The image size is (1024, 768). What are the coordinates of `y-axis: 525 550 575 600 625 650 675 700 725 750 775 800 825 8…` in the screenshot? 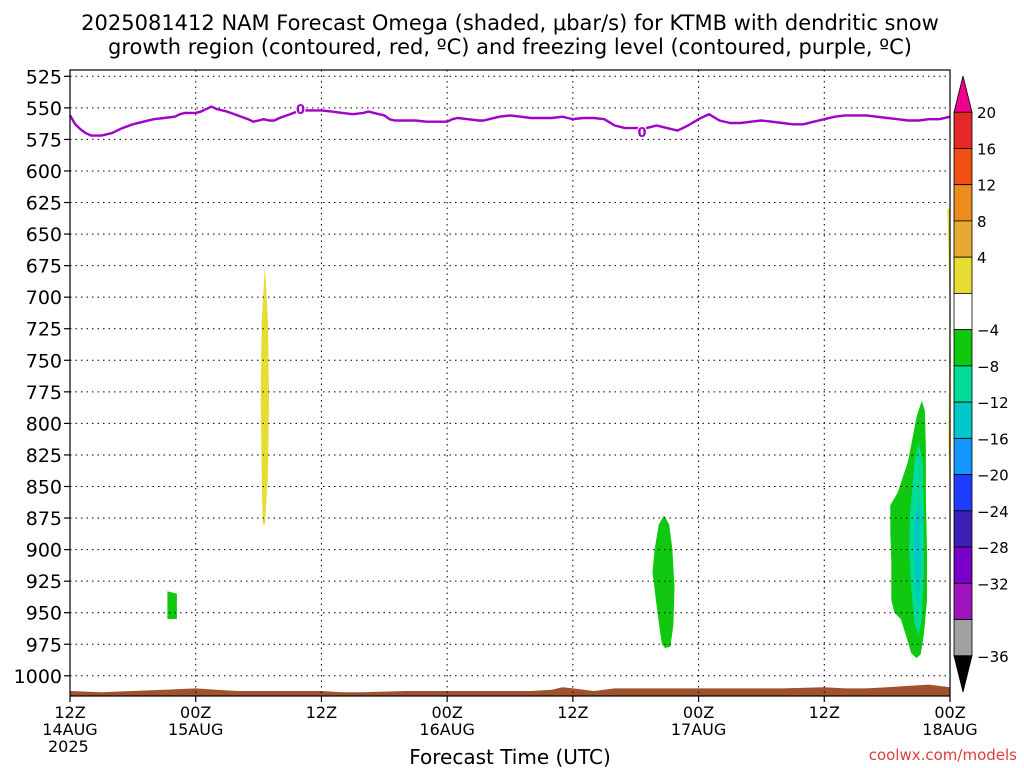 It's located at (42, 377).